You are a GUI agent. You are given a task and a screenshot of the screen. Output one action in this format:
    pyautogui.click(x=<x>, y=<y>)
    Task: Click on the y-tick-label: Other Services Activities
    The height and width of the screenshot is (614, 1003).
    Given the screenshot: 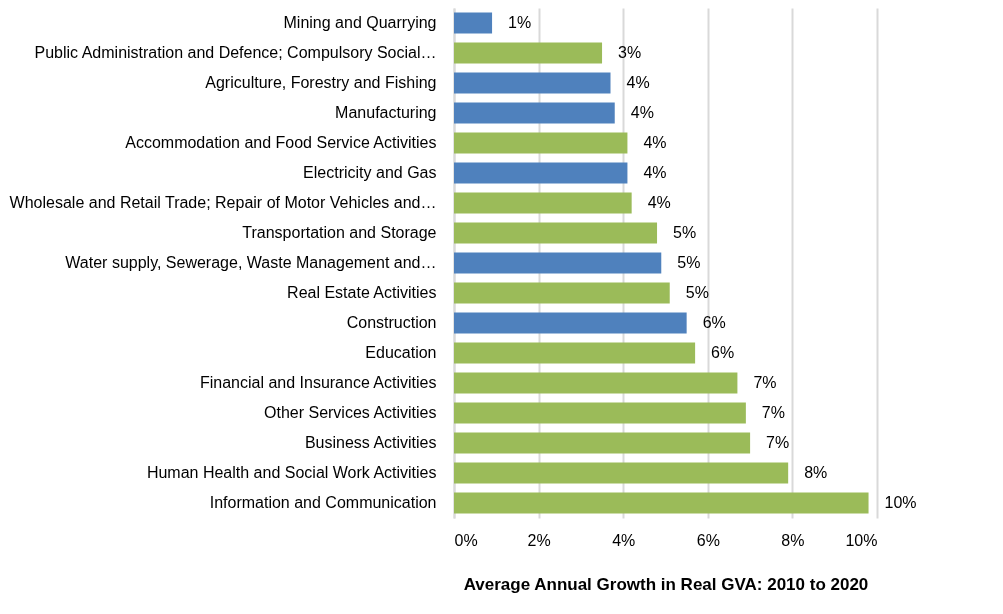 What is the action you would take?
    pyautogui.click(x=350, y=412)
    